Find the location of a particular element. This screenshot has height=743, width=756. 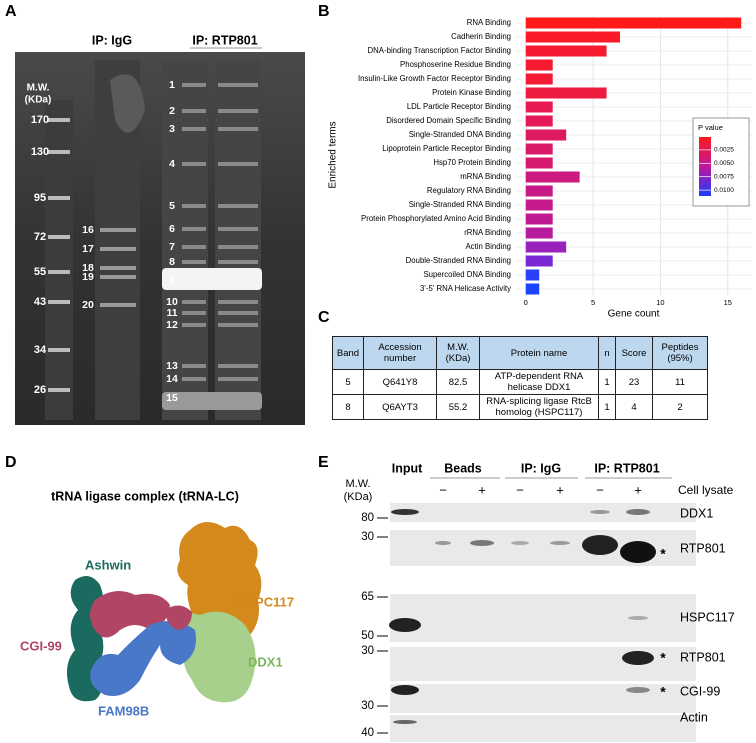

lysate-sign: + is located at coordinates (482, 489).